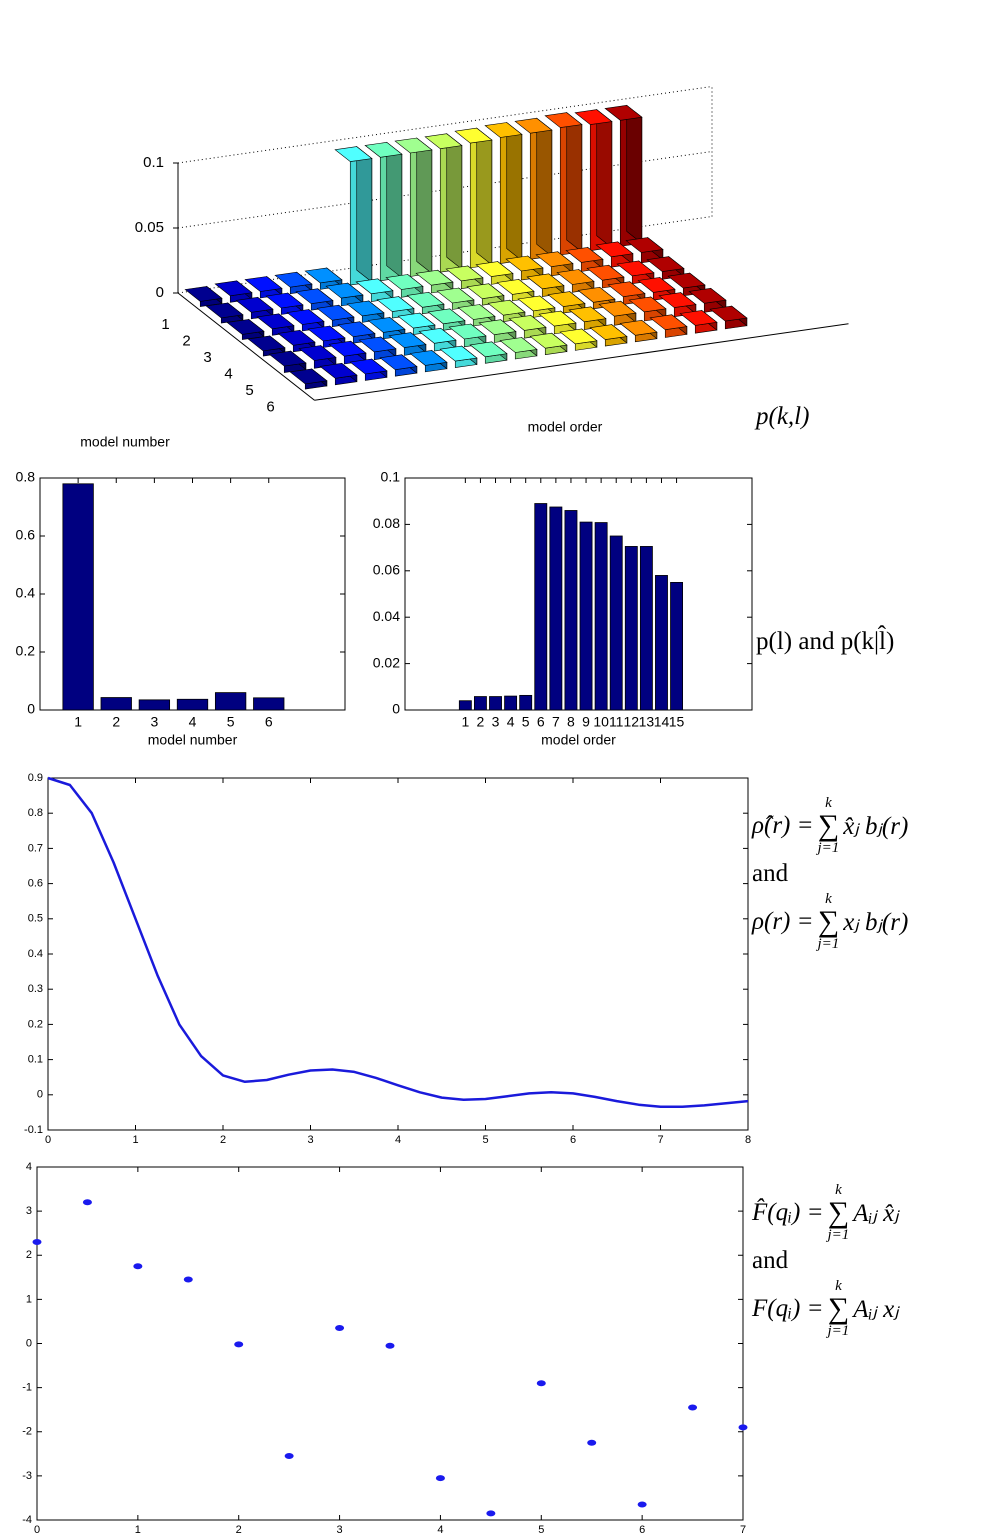 The image size is (998, 1533). What do you see at coordinates (29, 1167) in the screenshot?
I see `y-tick-label: 4` at bounding box center [29, 1167].